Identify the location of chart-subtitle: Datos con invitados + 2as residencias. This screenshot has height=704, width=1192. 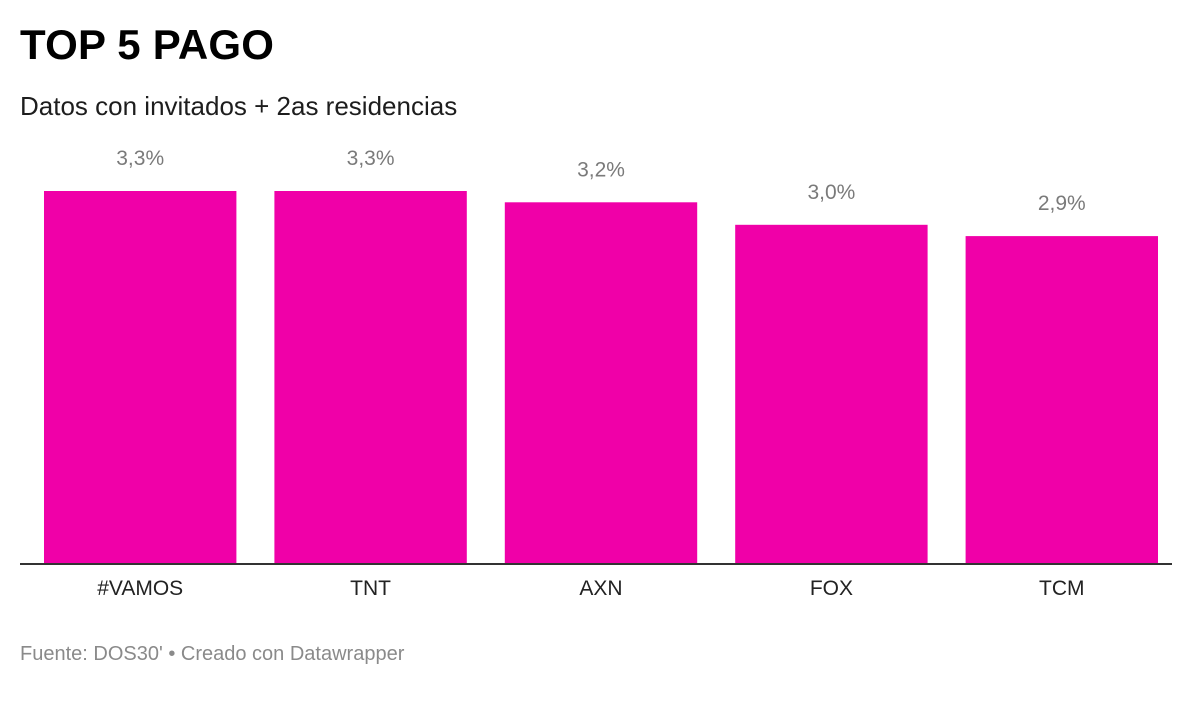
(239, 106).